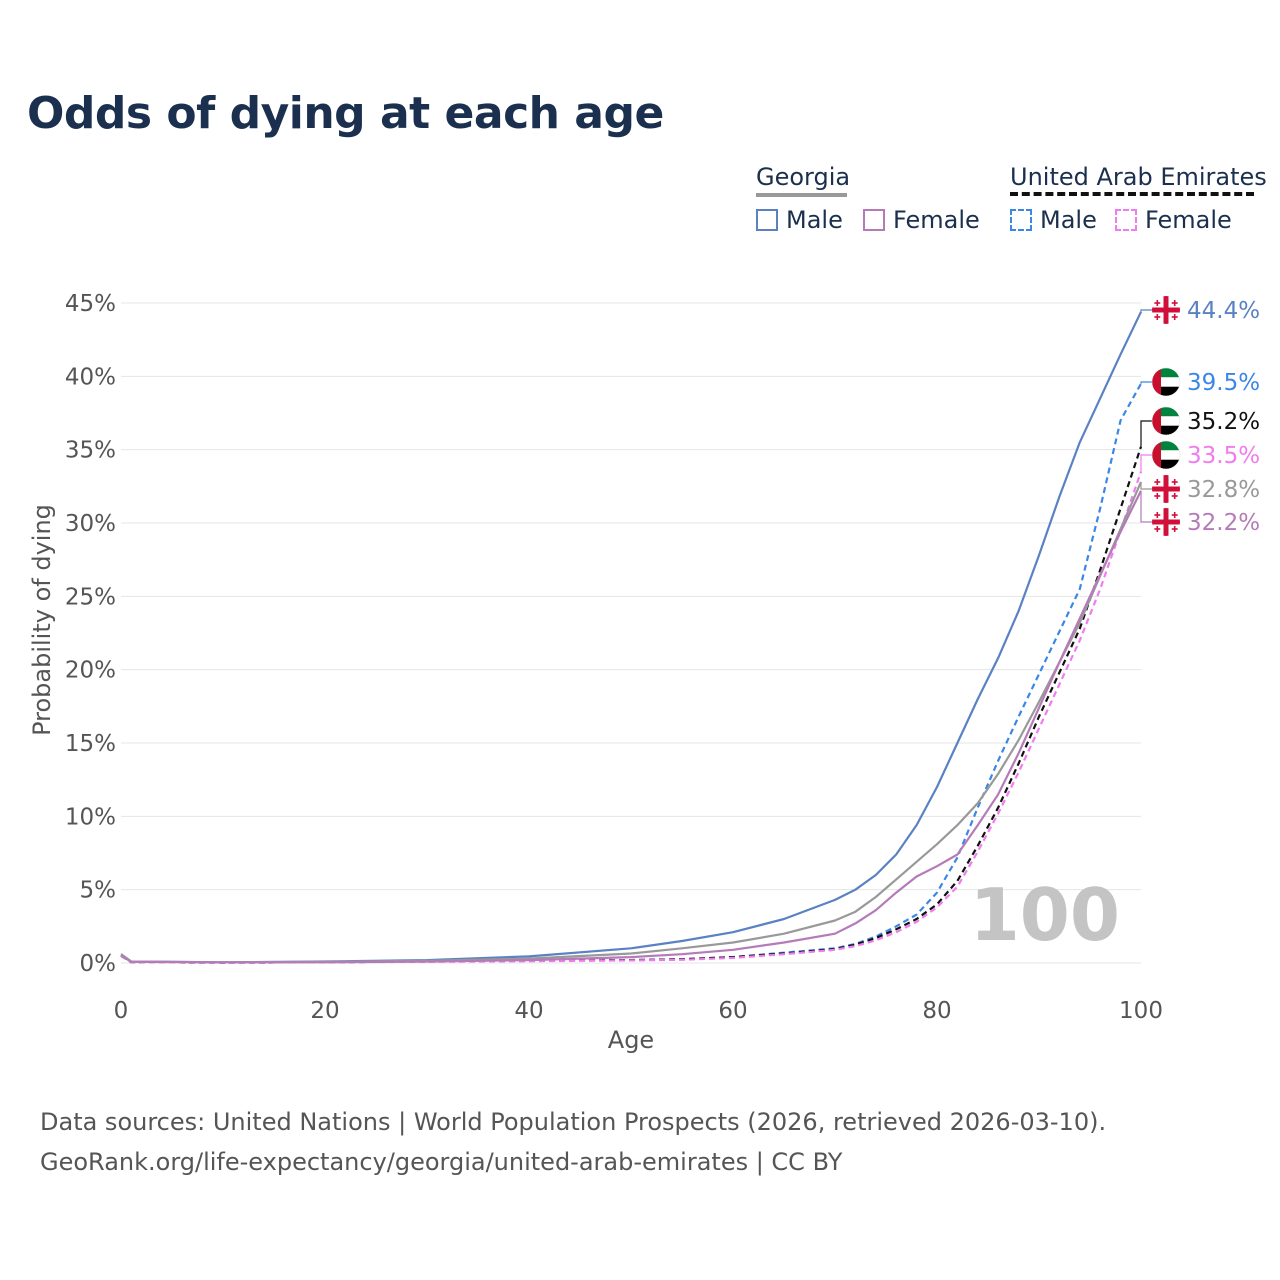 Image resolution: width=1280 pixels, height=1280 pixels. What do you see at coordinates (801, 195) in the screenshot?
I see `legend-georgia-line` at bounding box center [801, 195].